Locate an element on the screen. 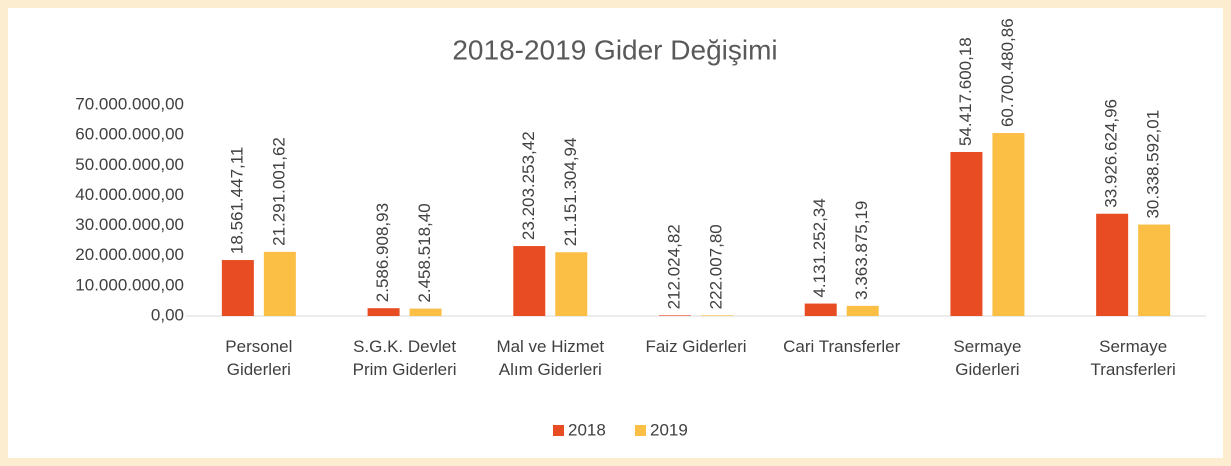  y-tick-label: 0,00 is located at coordinates (167, 314).